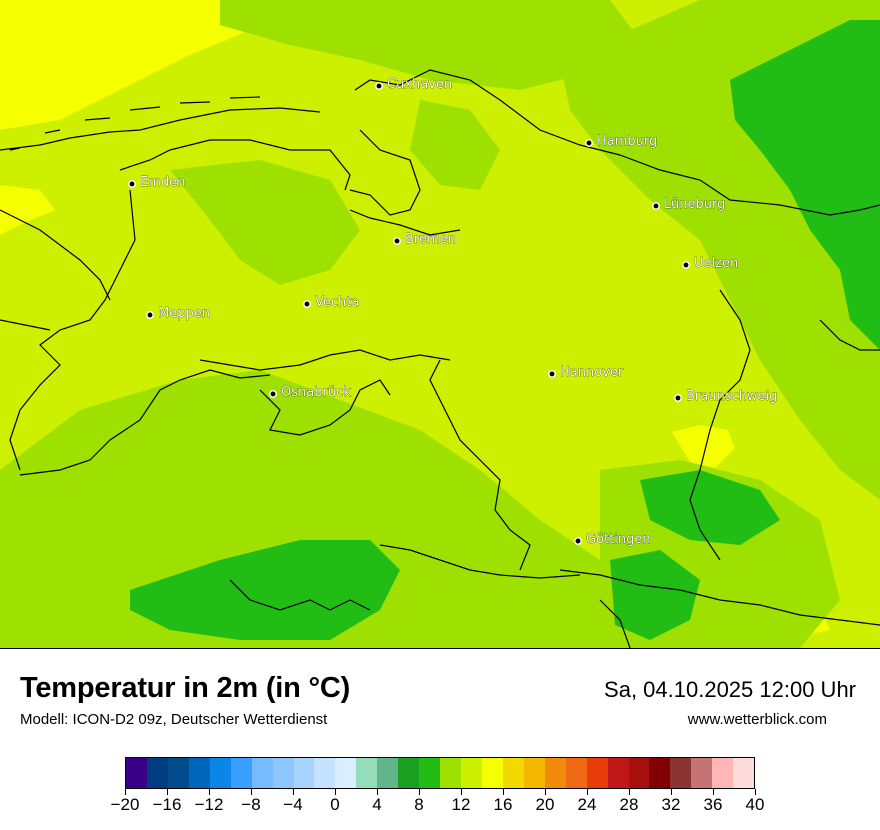  What do you see at coordinates (150, 65) in the screenshot?
I see `field-16c-northwest` at bounding box center [150, 65].